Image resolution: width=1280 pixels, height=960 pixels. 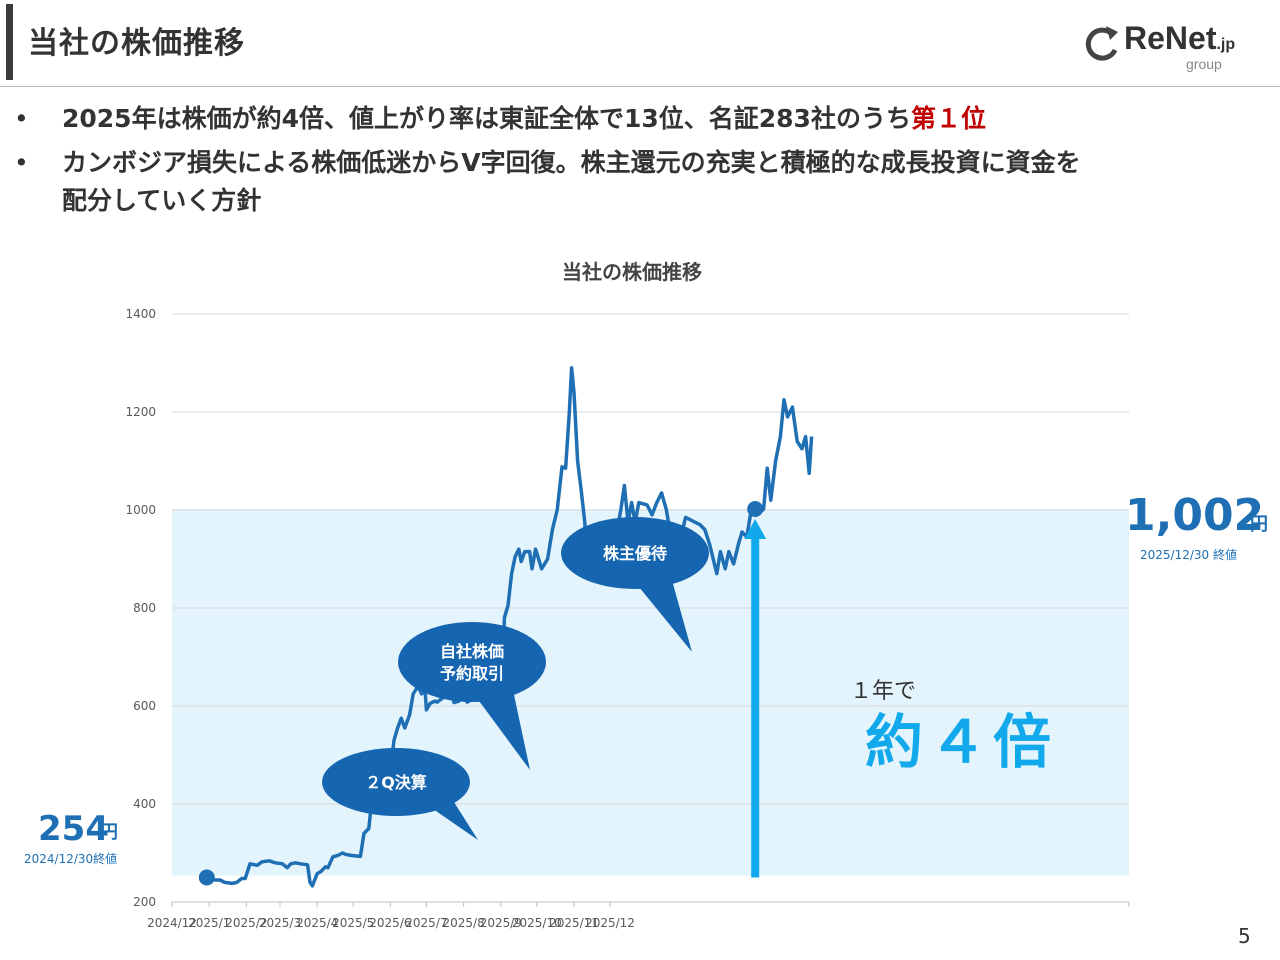 What do you see at coordinates (1259, 524) in the screenshot?
I see `end-price-unit: 円` at bounding box center [1259, 524].